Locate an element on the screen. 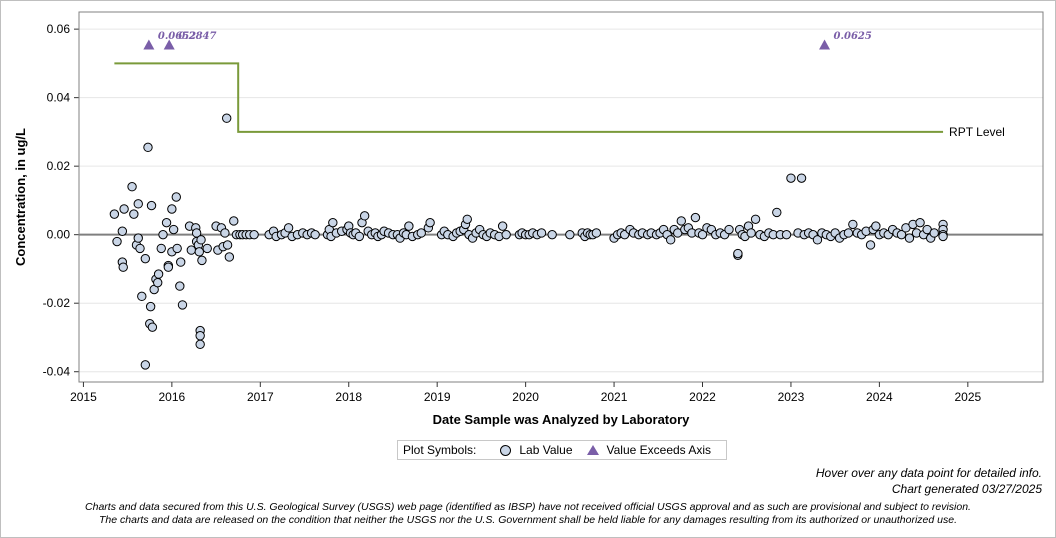 This screenshot has width=1056, height=538. legend-exceeds-axis: Value Exceeds Axis is located at coordinates (659, 450).